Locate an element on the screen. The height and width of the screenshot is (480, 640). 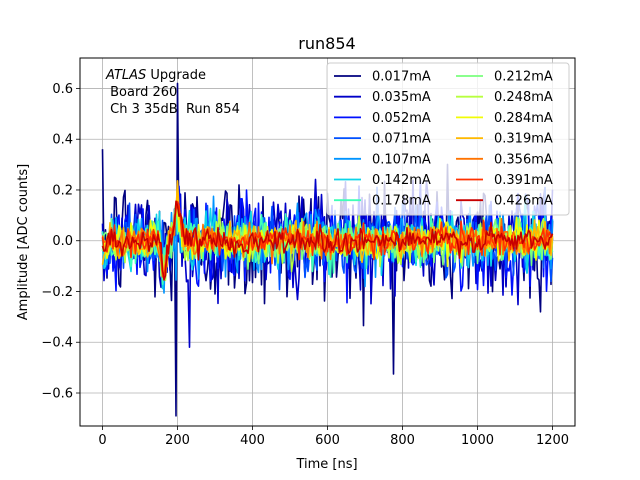
x-tick-label: 400 is located at coordinates (252, 440).